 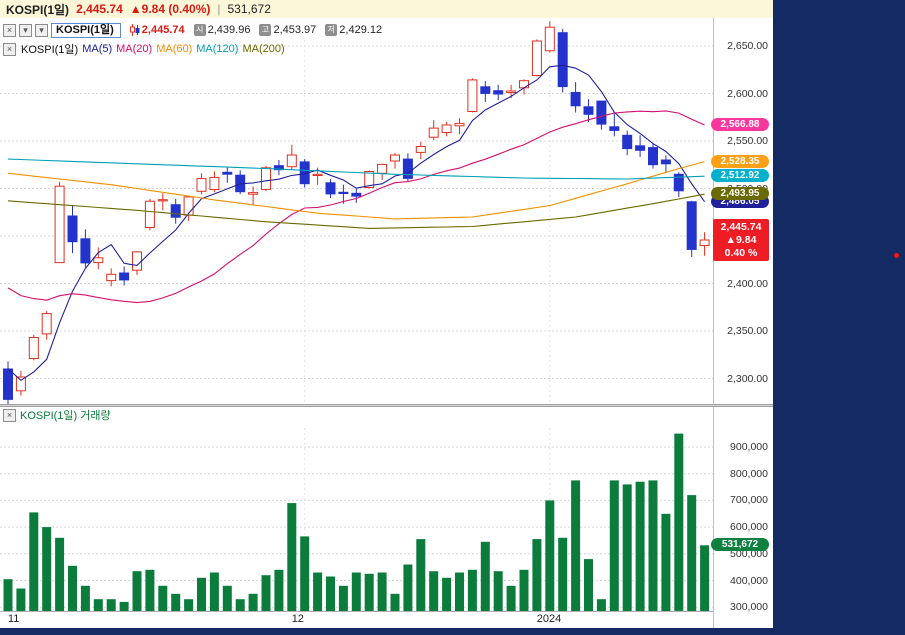 What do you see at coordinates (265, 30) in the screenshot?
I see `high-badge: 고` at bounding box center [265, 30].